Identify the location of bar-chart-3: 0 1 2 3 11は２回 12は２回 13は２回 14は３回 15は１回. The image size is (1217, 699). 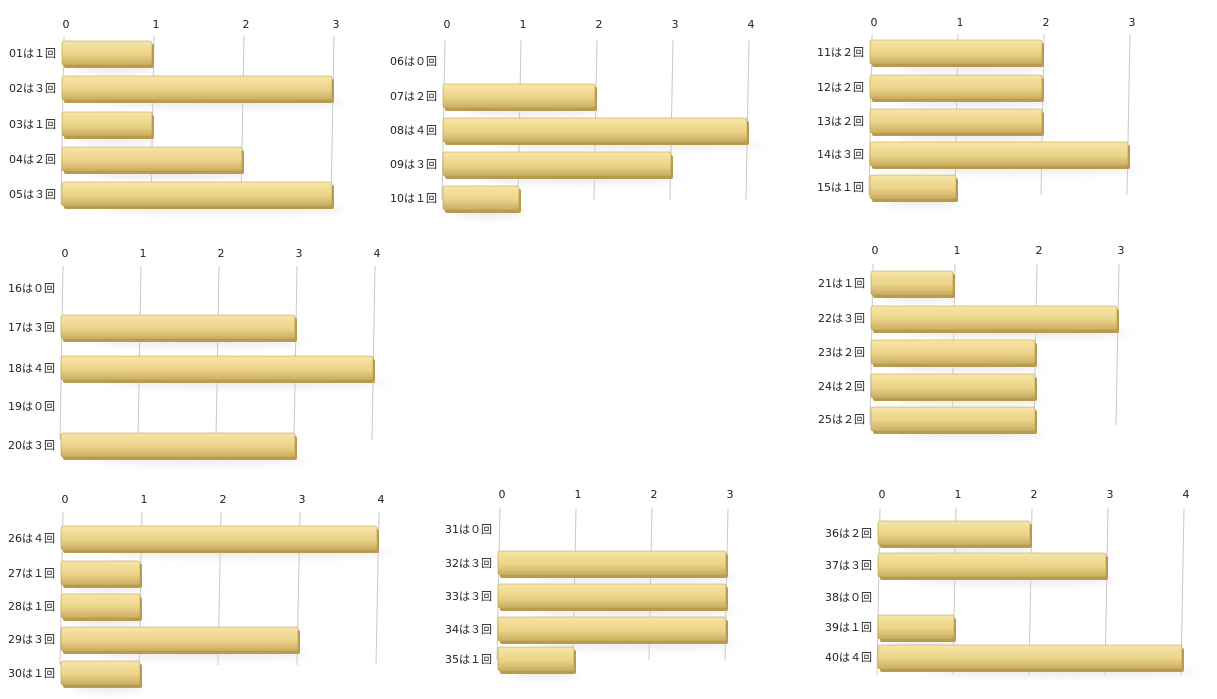
(979, 111).